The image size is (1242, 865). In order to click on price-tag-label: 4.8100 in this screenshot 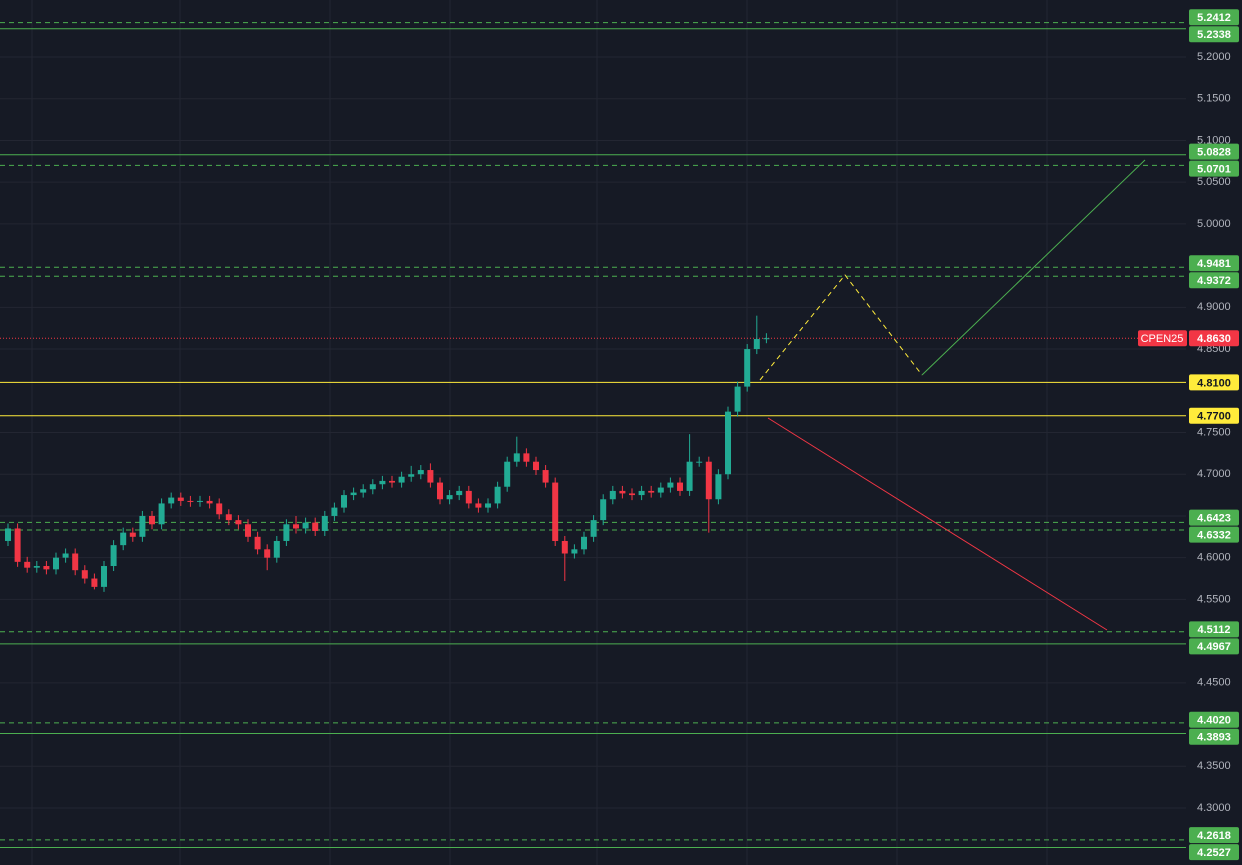, I will do `click(1214, 383)`.